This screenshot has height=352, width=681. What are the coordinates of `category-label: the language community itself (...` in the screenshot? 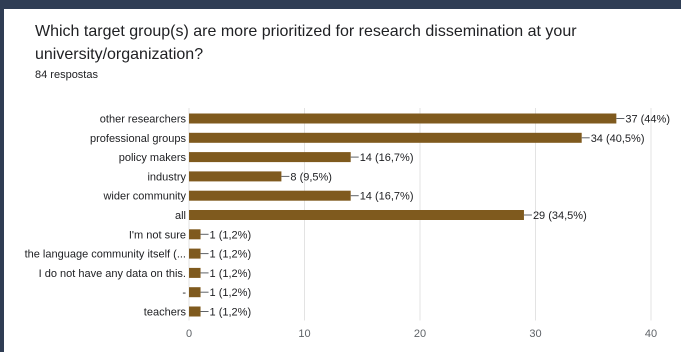 It's located at (105, 255).